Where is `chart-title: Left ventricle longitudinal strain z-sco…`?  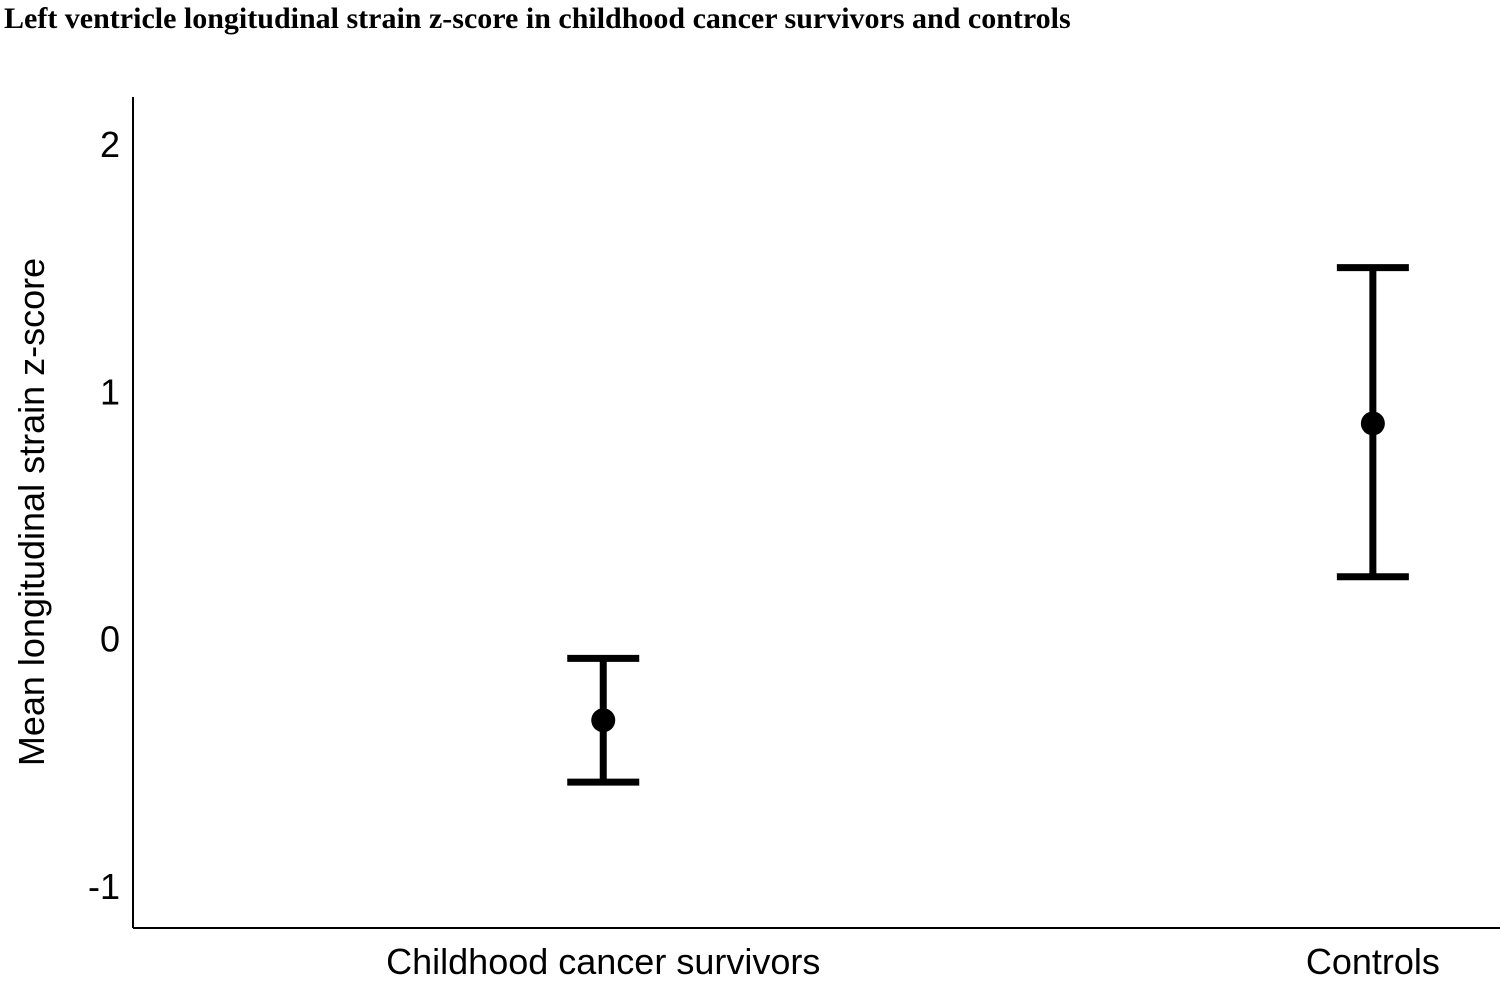 chart-title: Left ventricle longitudinal strain z-sco… is located at coordinates (537, 18).